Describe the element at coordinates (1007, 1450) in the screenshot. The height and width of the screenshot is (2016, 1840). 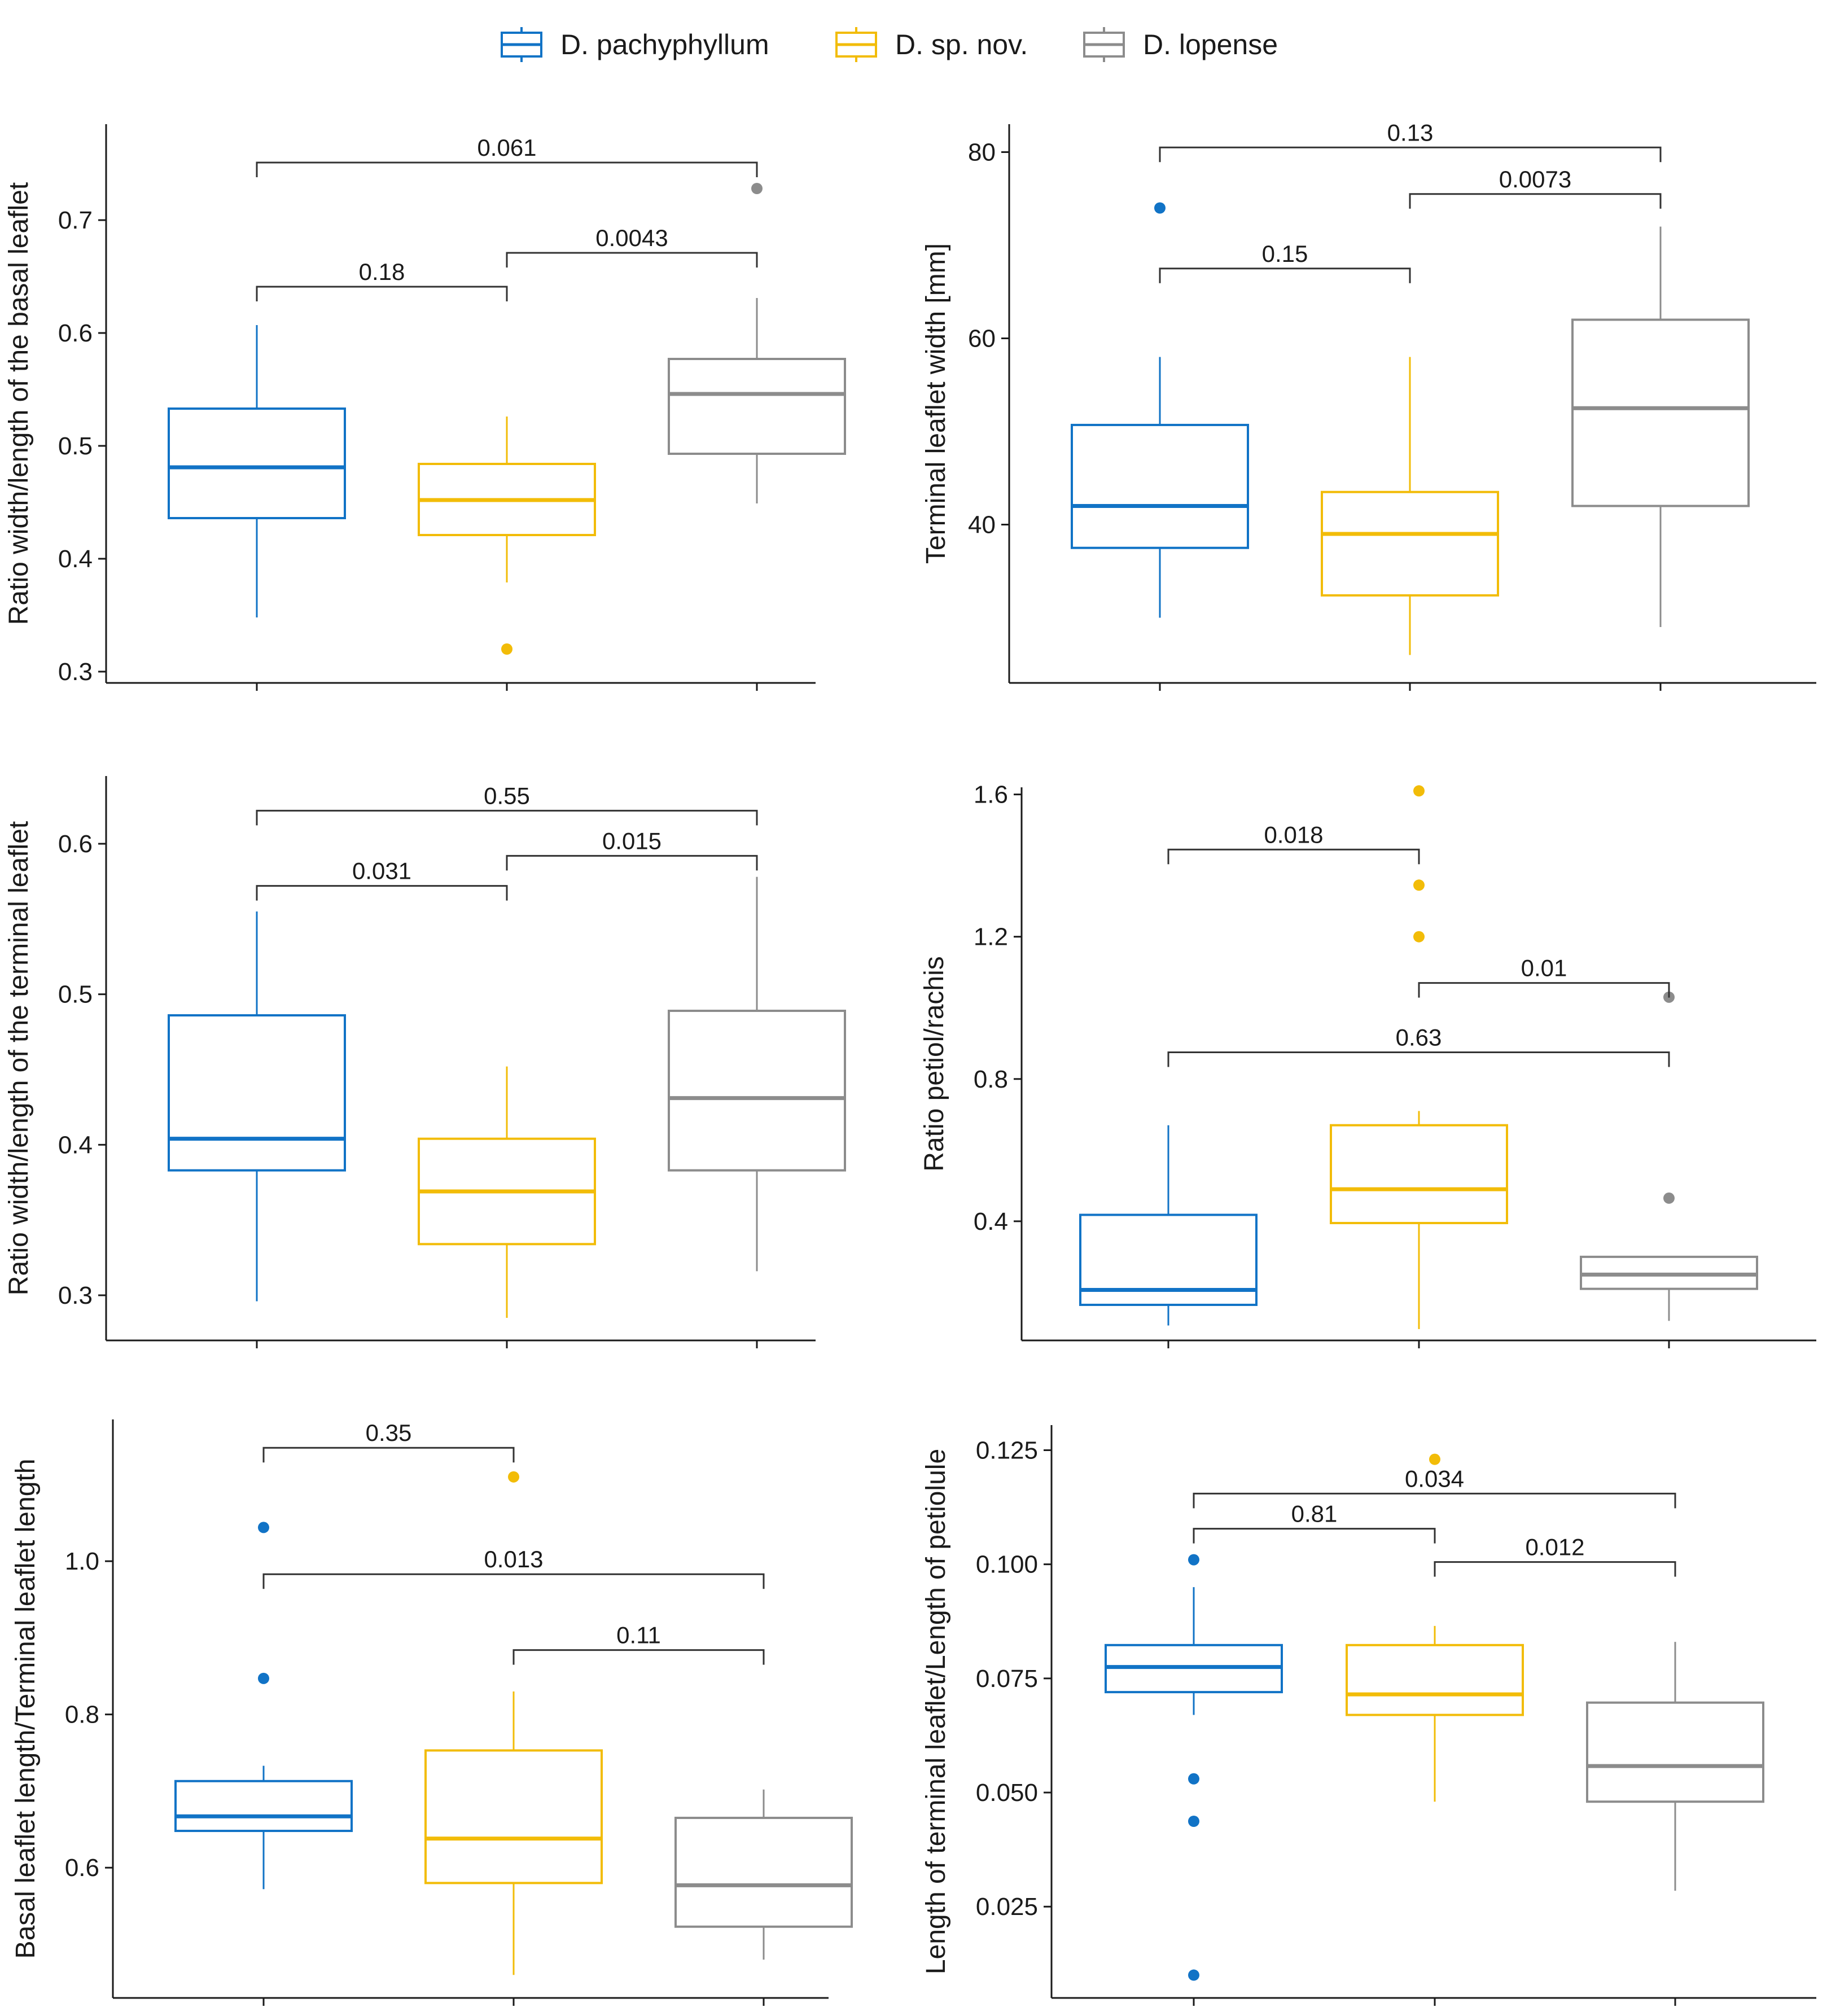
I see `y-tick-label: 0.125` at that location.